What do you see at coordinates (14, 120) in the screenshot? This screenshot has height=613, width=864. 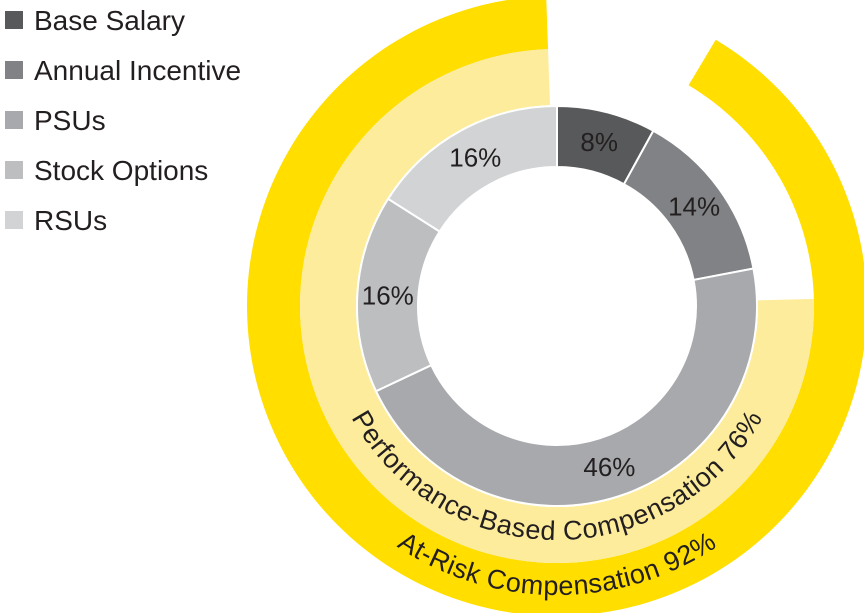 I see `legend-swatch-psus` at bounding box center [14, 120].